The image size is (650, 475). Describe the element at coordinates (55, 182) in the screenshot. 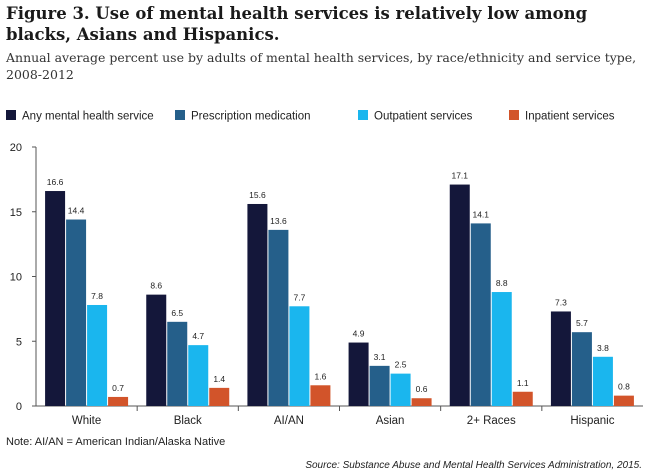

I see `data-label: 16.6` at that location.